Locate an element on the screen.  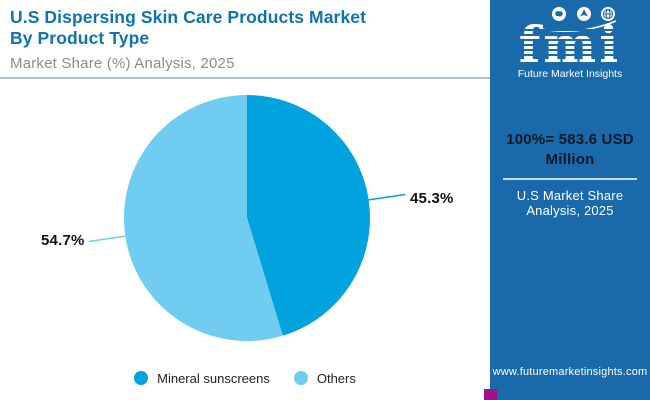
analysis-caption: U.S Market Share Analysis, 2025 is located at coordinates (570, 203).